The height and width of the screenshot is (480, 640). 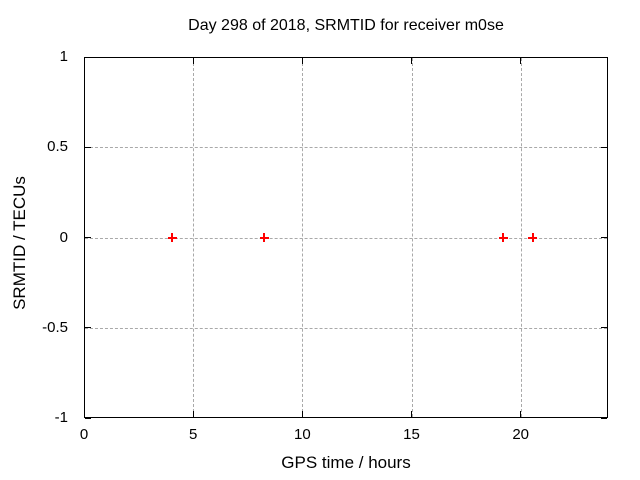 I want to click on x-axis-label: GPS time / hours, so click(x=346, y=462).